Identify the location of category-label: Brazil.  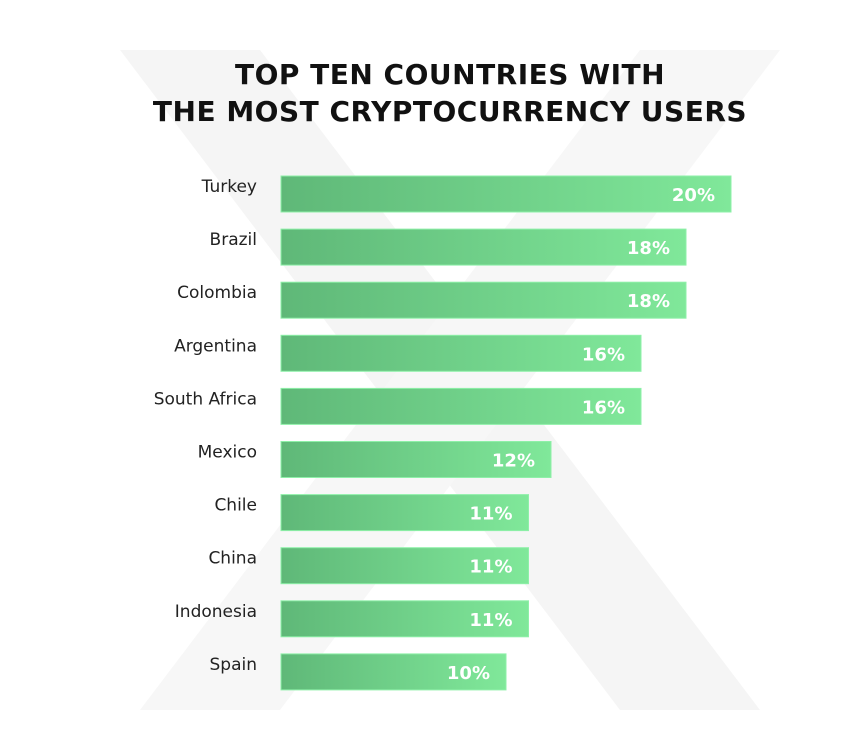
(233, 240).